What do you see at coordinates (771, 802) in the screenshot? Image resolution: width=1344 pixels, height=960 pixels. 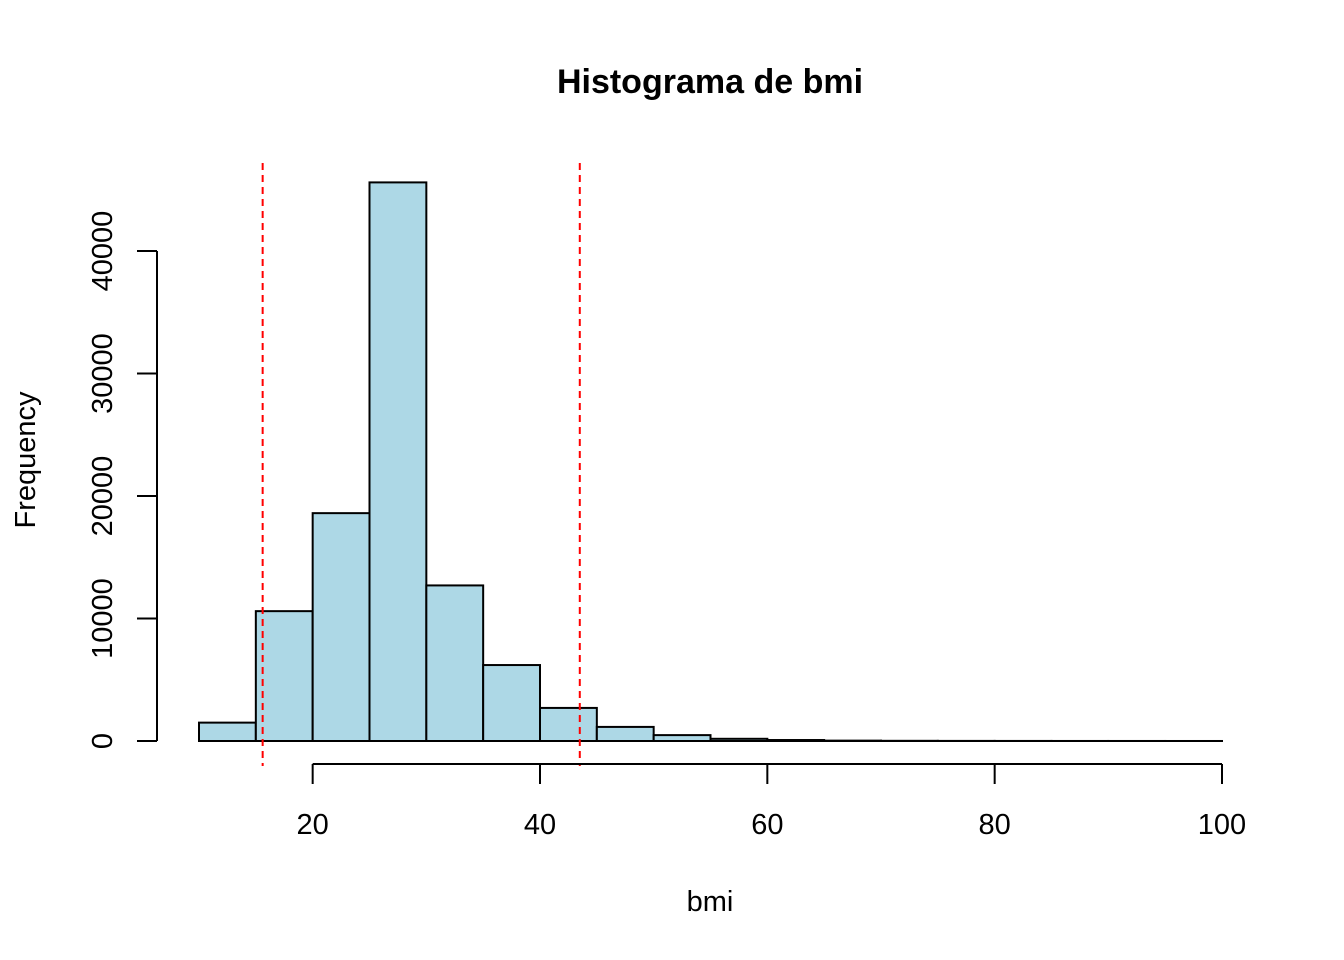 I see `x-axis: 20 40 60 80 100` at bounding box center [771, 802].